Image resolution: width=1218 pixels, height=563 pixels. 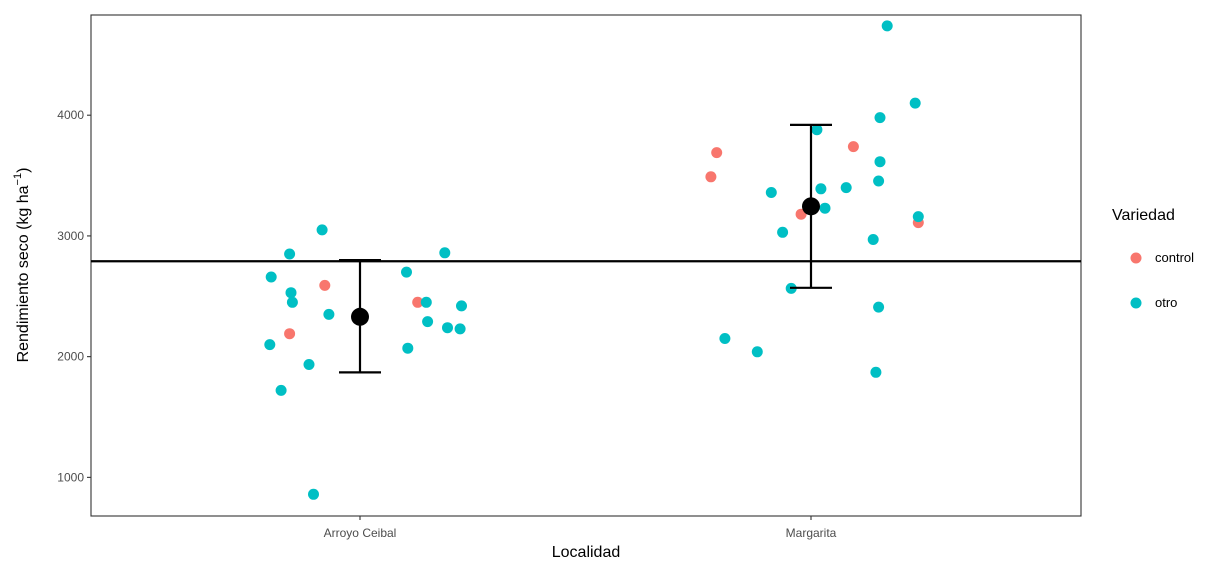 I want to click on y-tick-label-1000: 1000, so click(x=70, y=477).